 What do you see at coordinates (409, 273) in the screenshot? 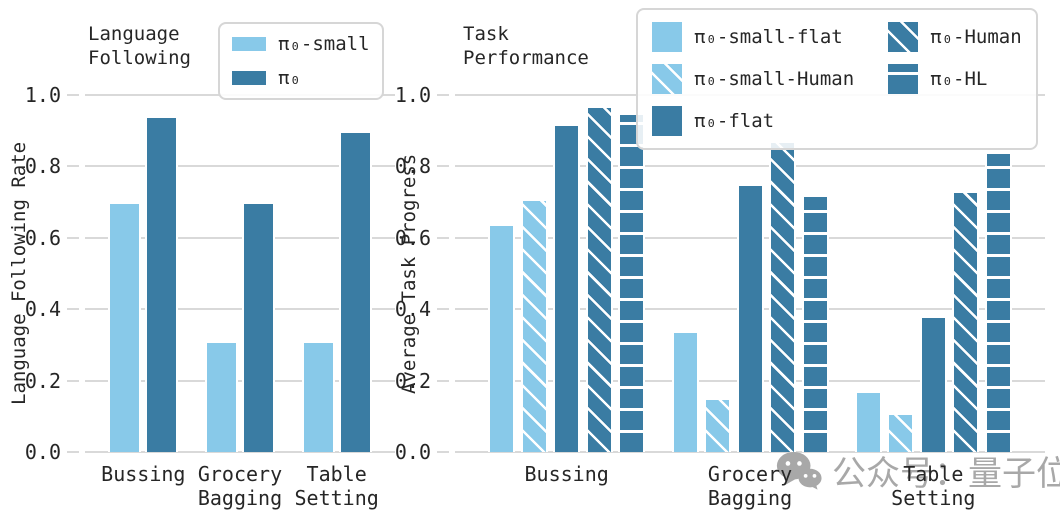
I see `y-axis-label: Average Task Progress` at bounding box center [409, 273].